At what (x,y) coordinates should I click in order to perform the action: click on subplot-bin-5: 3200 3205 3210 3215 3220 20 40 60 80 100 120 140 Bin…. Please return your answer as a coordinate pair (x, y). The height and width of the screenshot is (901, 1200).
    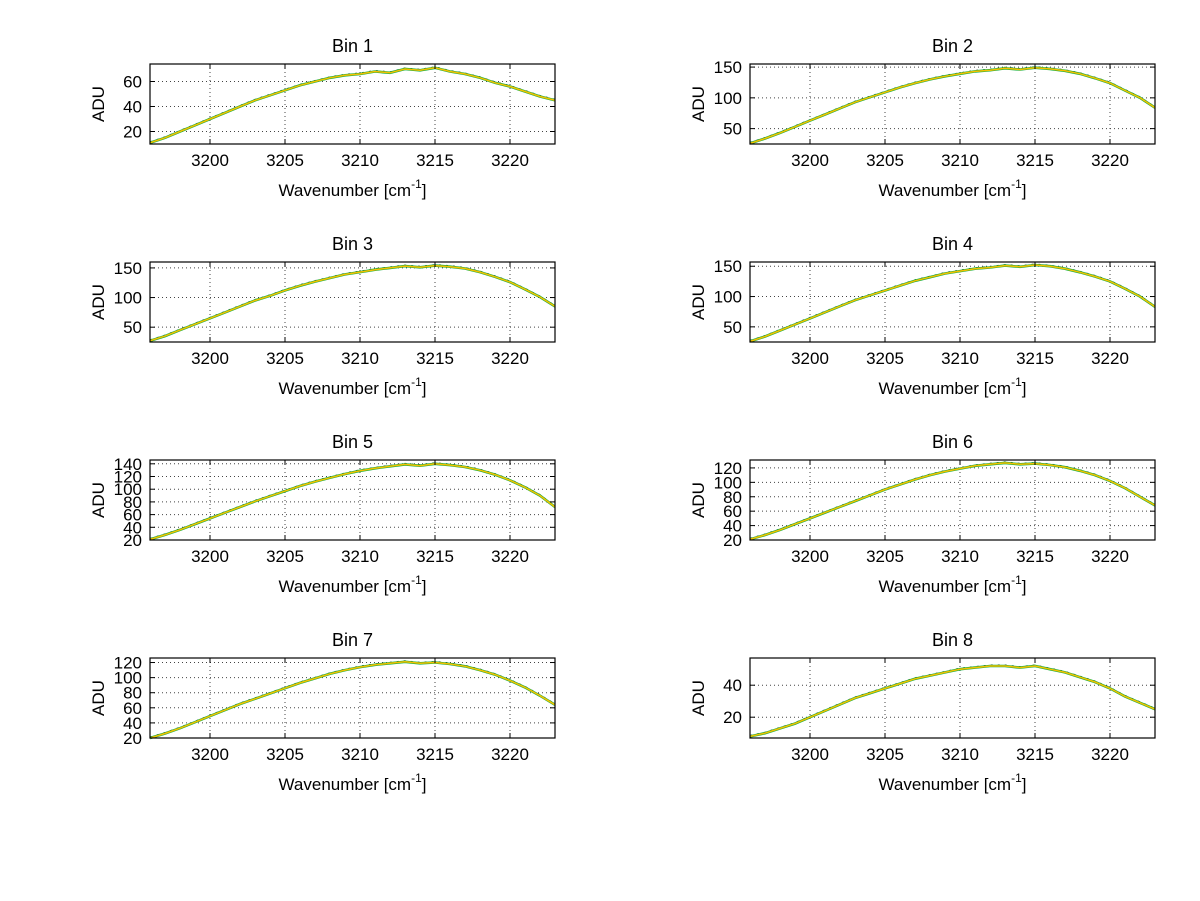
    Looking at the image, I should click on (300, 523).